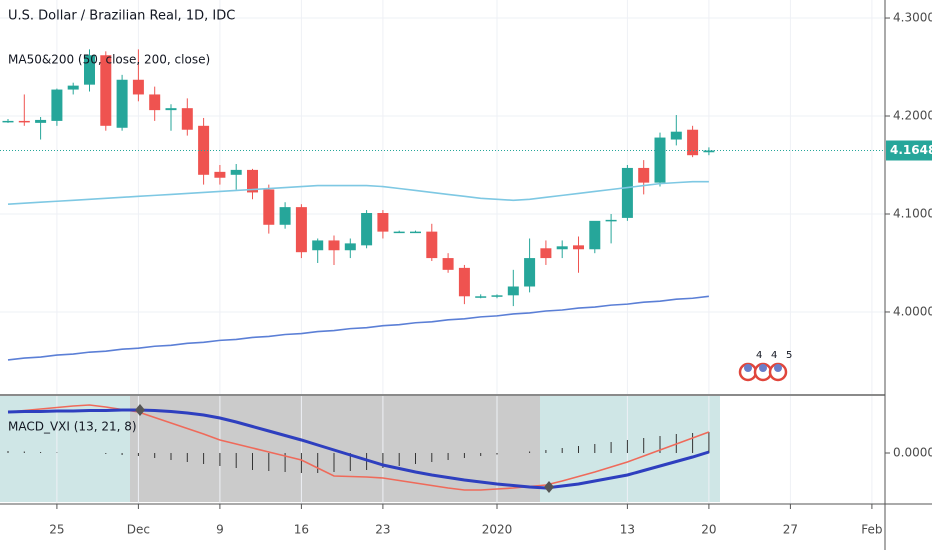  I want to click on event-count: 5, so click(789, 355).